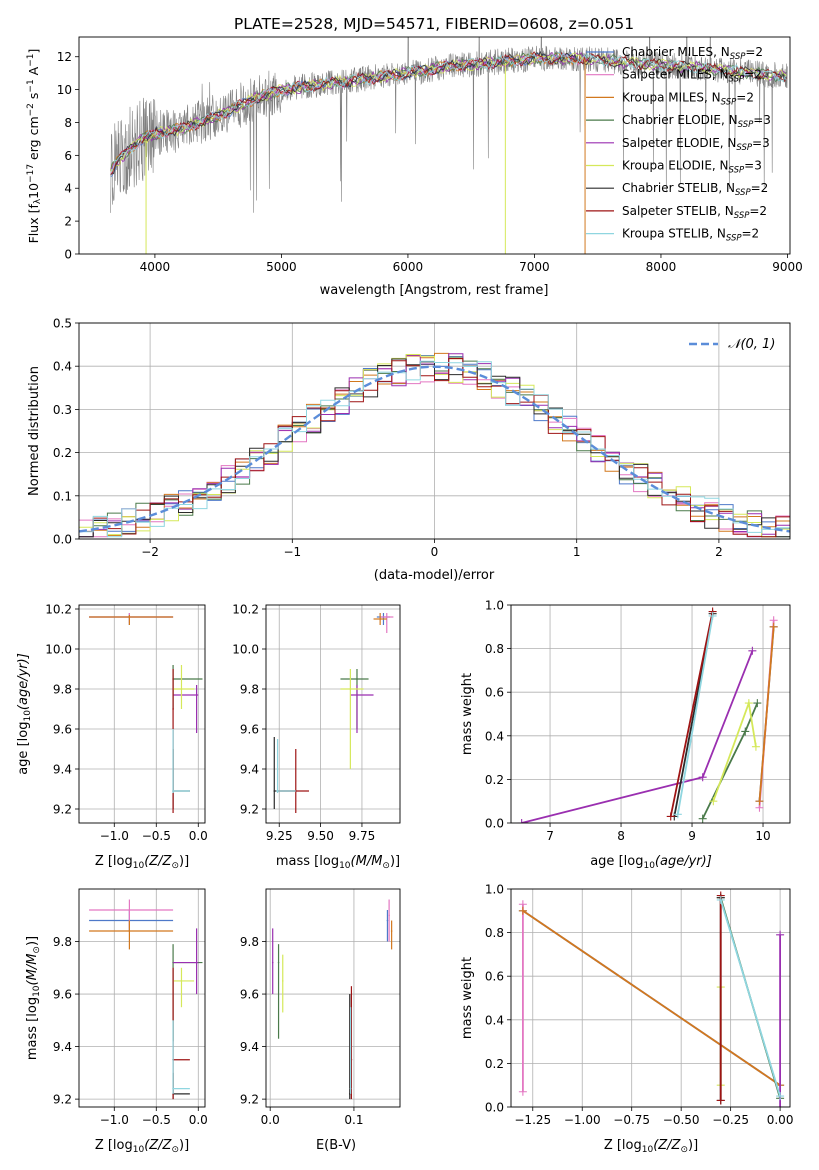 This screenshot has height=1170, width=819. Describe the element at coordinates (435, 552) in the screenshot. I see `histogram-xtick-label: 0` at that location.